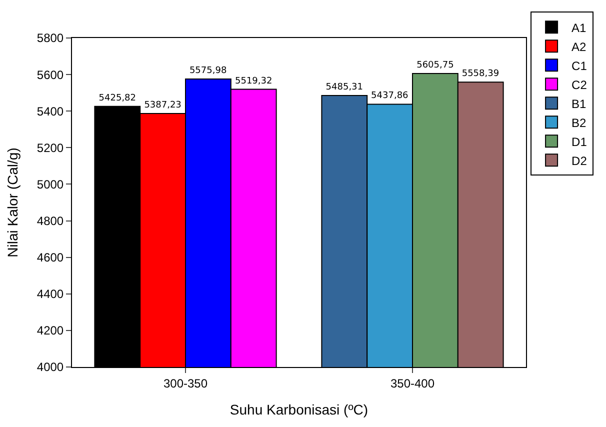  Describe the element at coordinates (50, 257) in the screenshot. I see `y-tick-label: 4600` at that location.